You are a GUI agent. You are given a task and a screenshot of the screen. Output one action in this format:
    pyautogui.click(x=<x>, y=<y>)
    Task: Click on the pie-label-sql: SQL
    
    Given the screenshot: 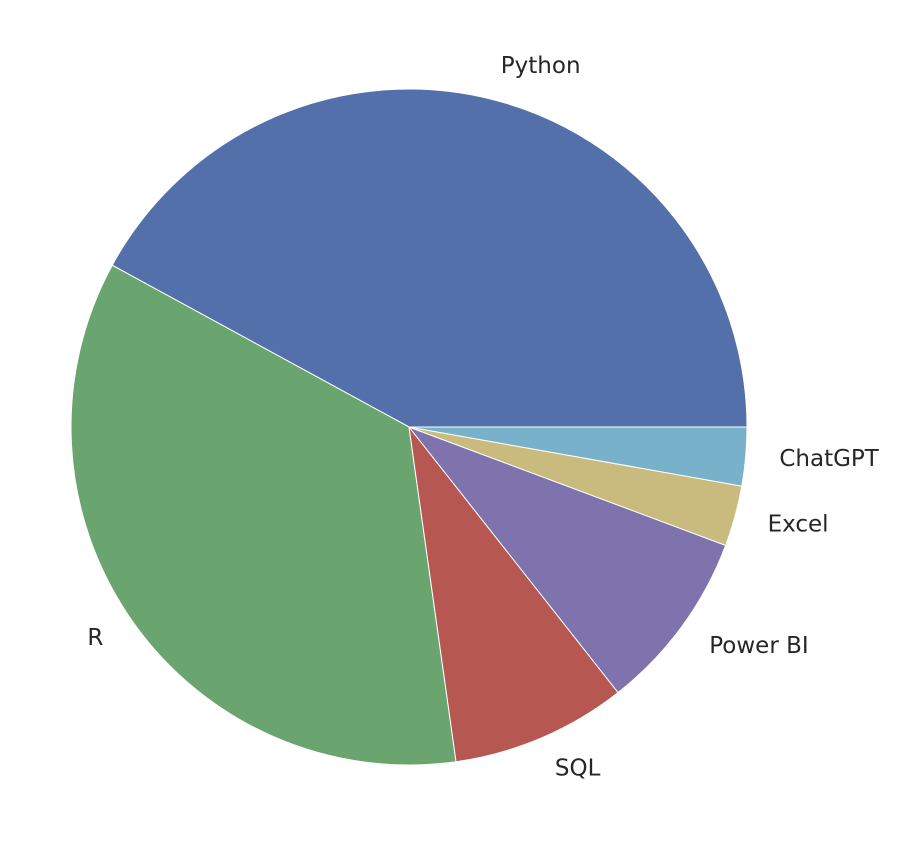 What is the action you would take?
    pyautogui.click(x=578, y=768)
    